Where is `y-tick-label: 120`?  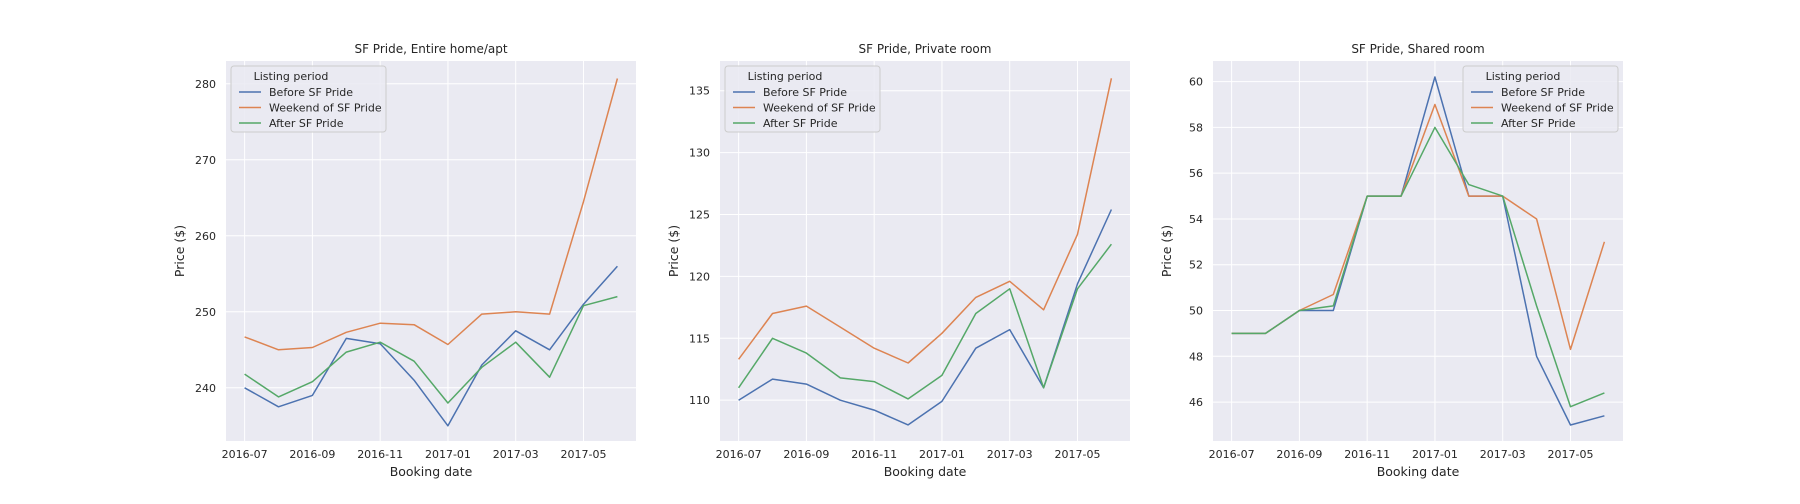
y-tick-label: 120 is located at coordinates (699, 276).